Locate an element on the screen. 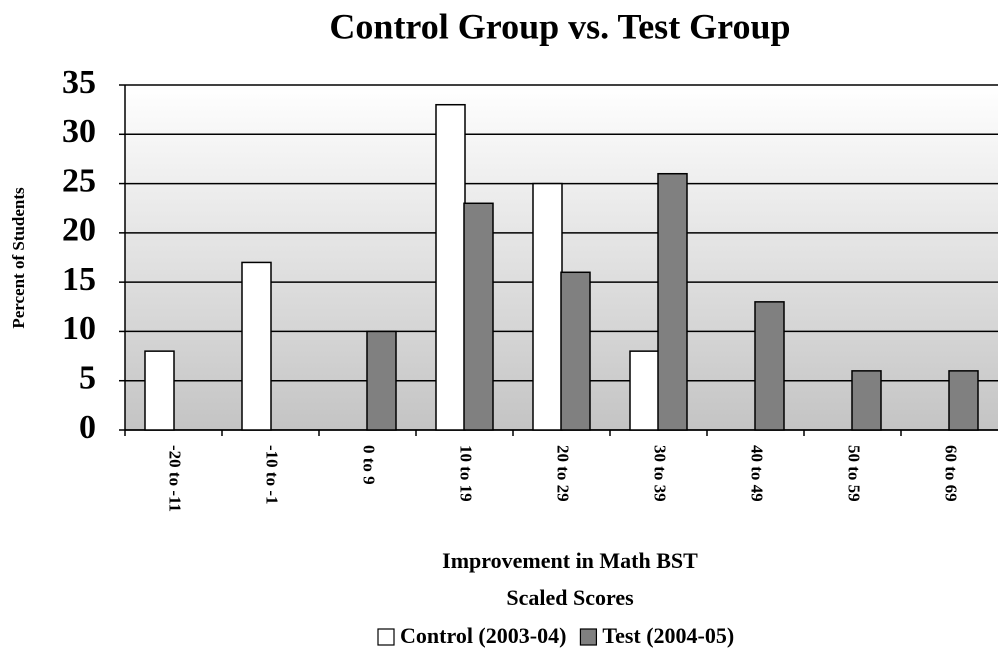 The height and width of the screenshot is (656, 998). x-tick-label: 30 to 39 is located at coordinates (660, 473).